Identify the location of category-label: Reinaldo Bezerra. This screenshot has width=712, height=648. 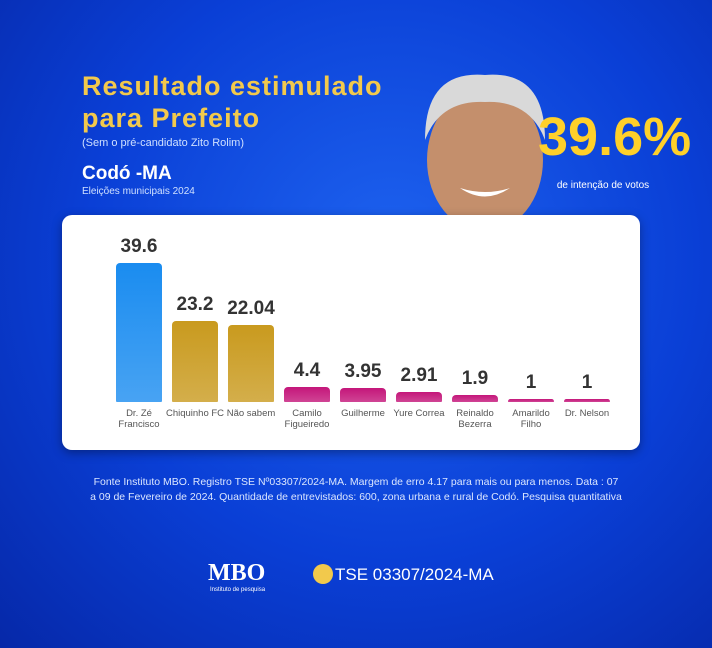
(475, 419).